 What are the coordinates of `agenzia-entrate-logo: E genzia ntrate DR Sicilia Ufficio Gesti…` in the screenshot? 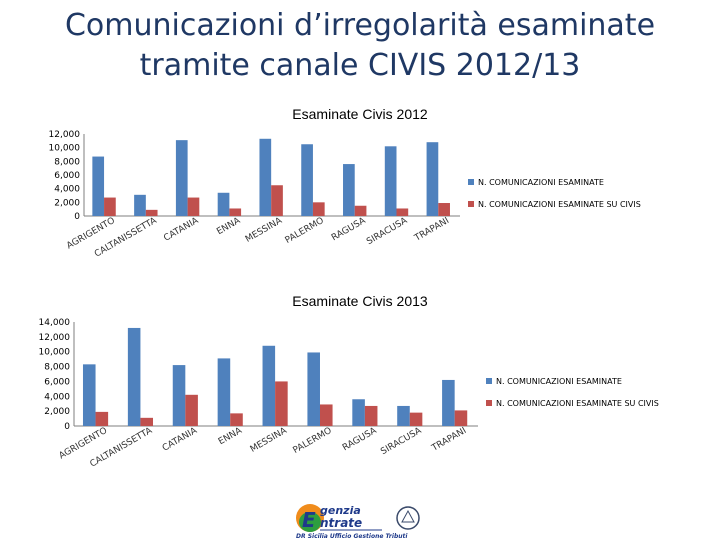 It's located at (365, 520).